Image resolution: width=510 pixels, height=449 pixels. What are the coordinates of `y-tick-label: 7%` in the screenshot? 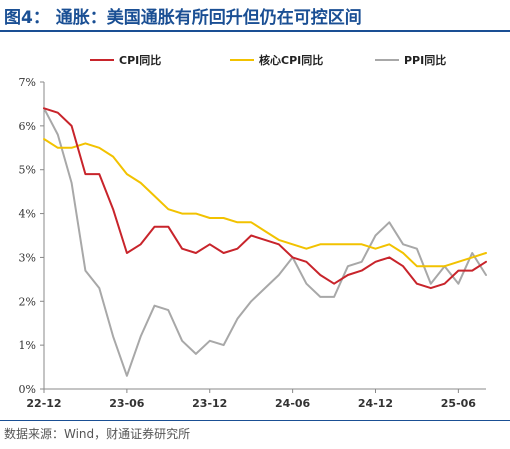 It's located at (27, 82).